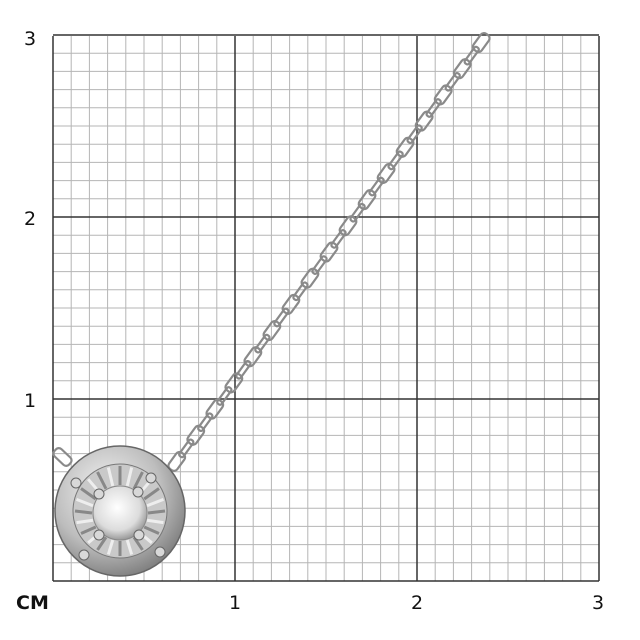 This screenshot has width=640, height=640. What do you see at coordinates (30, 39) in the screenshot?
I see `y-tick-3: 3` at bounding box center [30, 39].